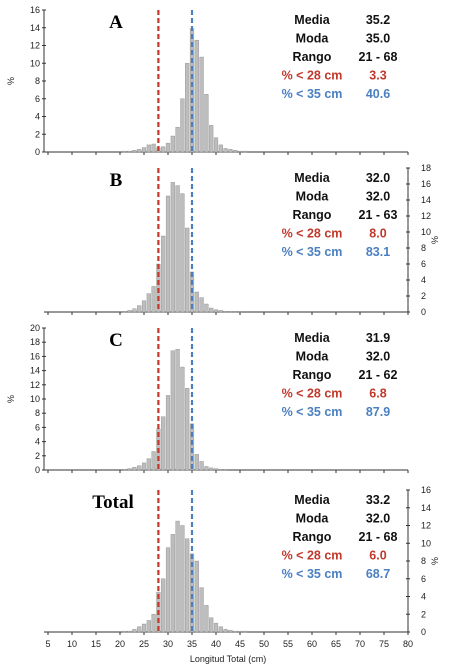 Image resolution: width=450 pixels, height=668 pixels. I want to click on panel-title: B, so click(116, 180).